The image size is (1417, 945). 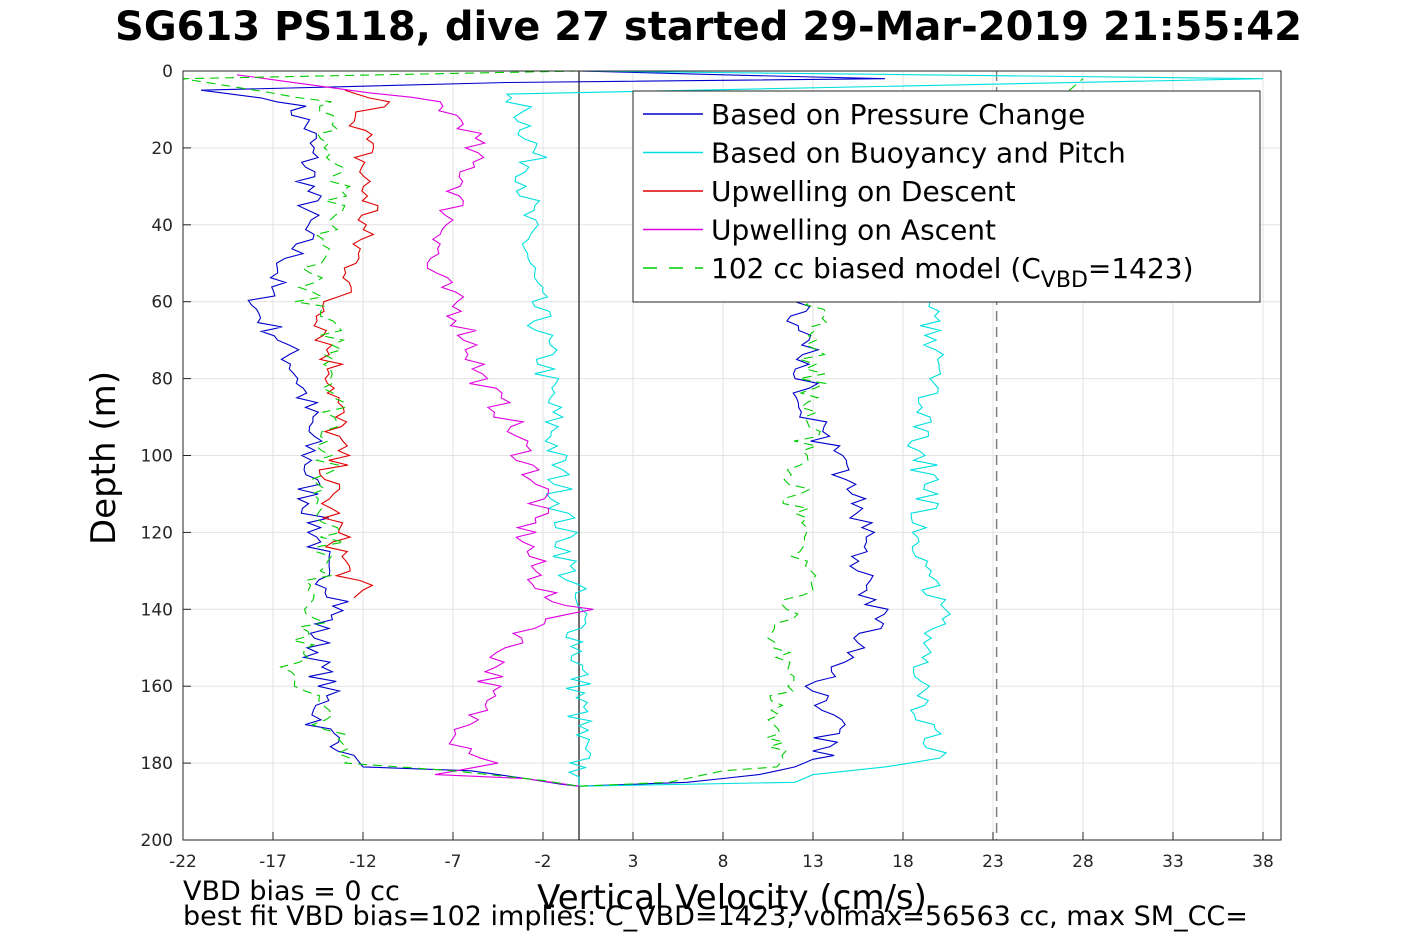 I want to click on y-tick-labels: 0 20 40 60 80 100 120 140 160 180 200, so click(x=157, y=456).